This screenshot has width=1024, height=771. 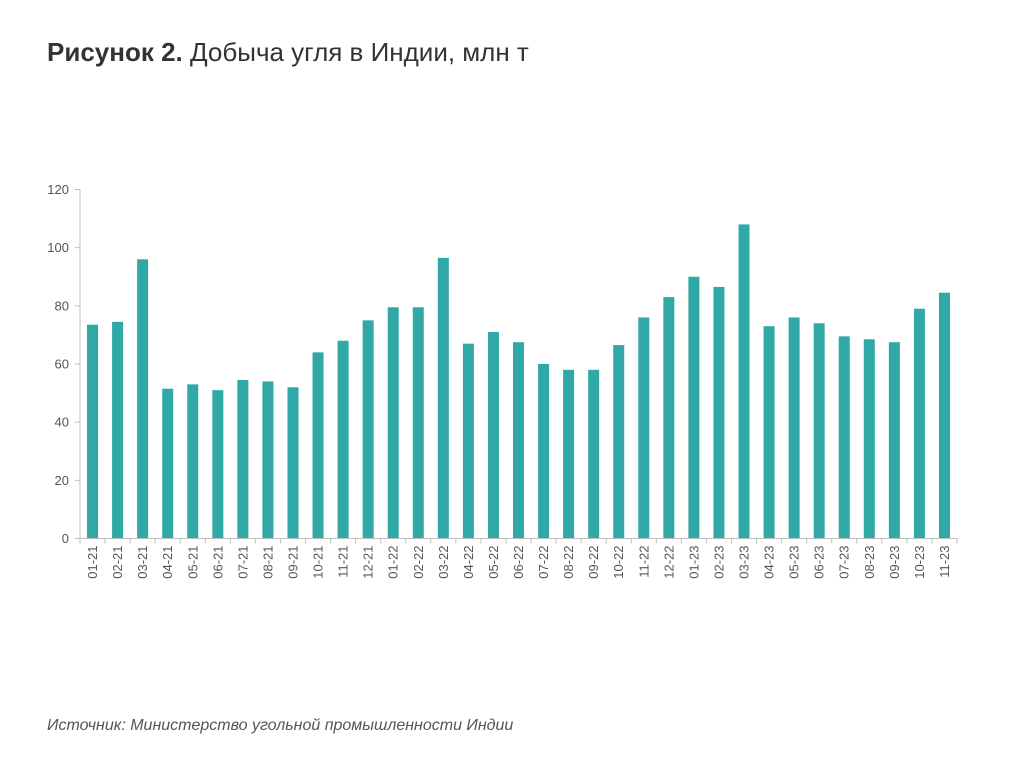 I want to click on y-axis: 0 20 40 60 80 100 120, so click(x=64, y=364).